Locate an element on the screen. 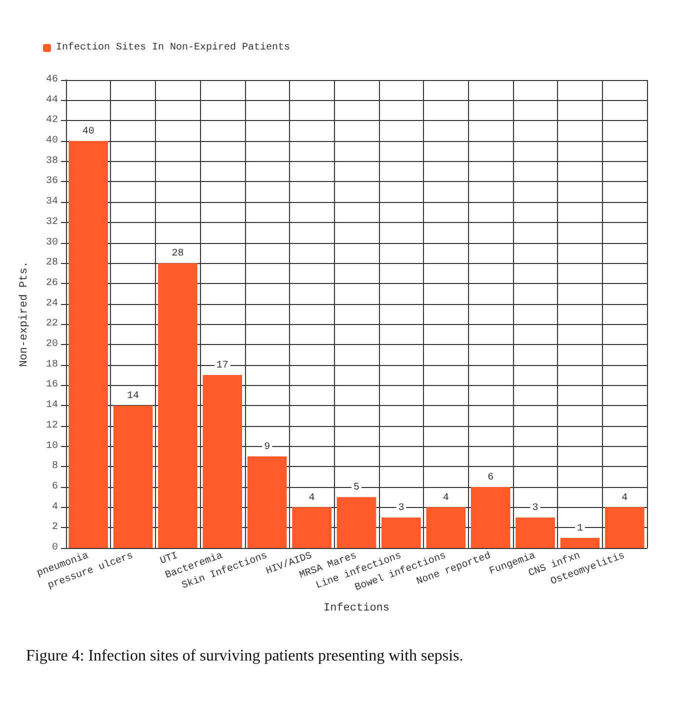  y-tick-label: 34 is located at coordinates (52, 202).